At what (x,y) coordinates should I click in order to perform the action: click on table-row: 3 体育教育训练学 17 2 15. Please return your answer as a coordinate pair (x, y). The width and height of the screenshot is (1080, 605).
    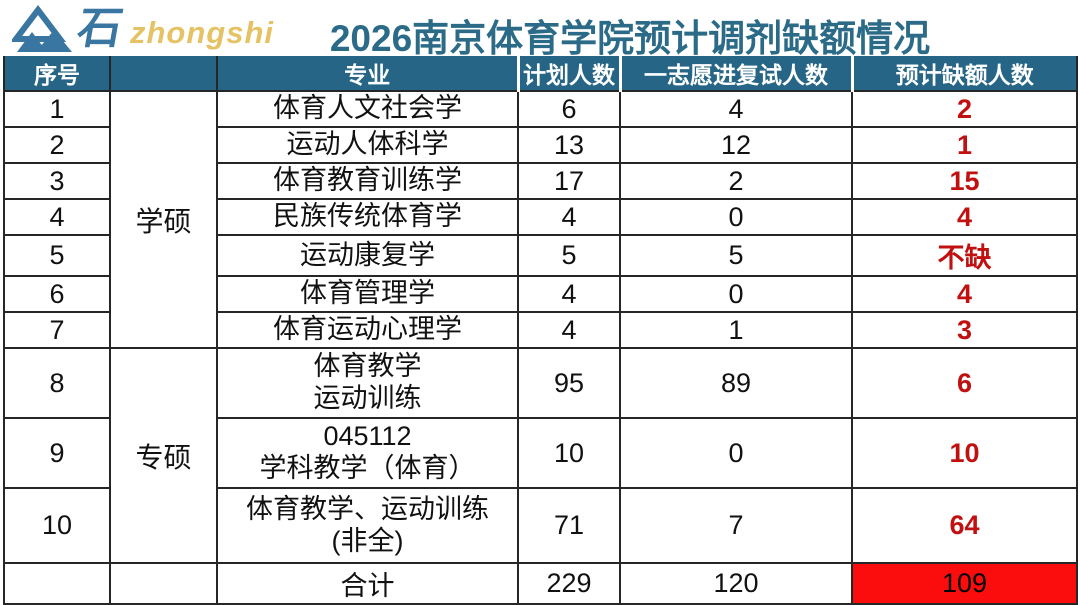
    Looking at the image, I should click on (540, 181).